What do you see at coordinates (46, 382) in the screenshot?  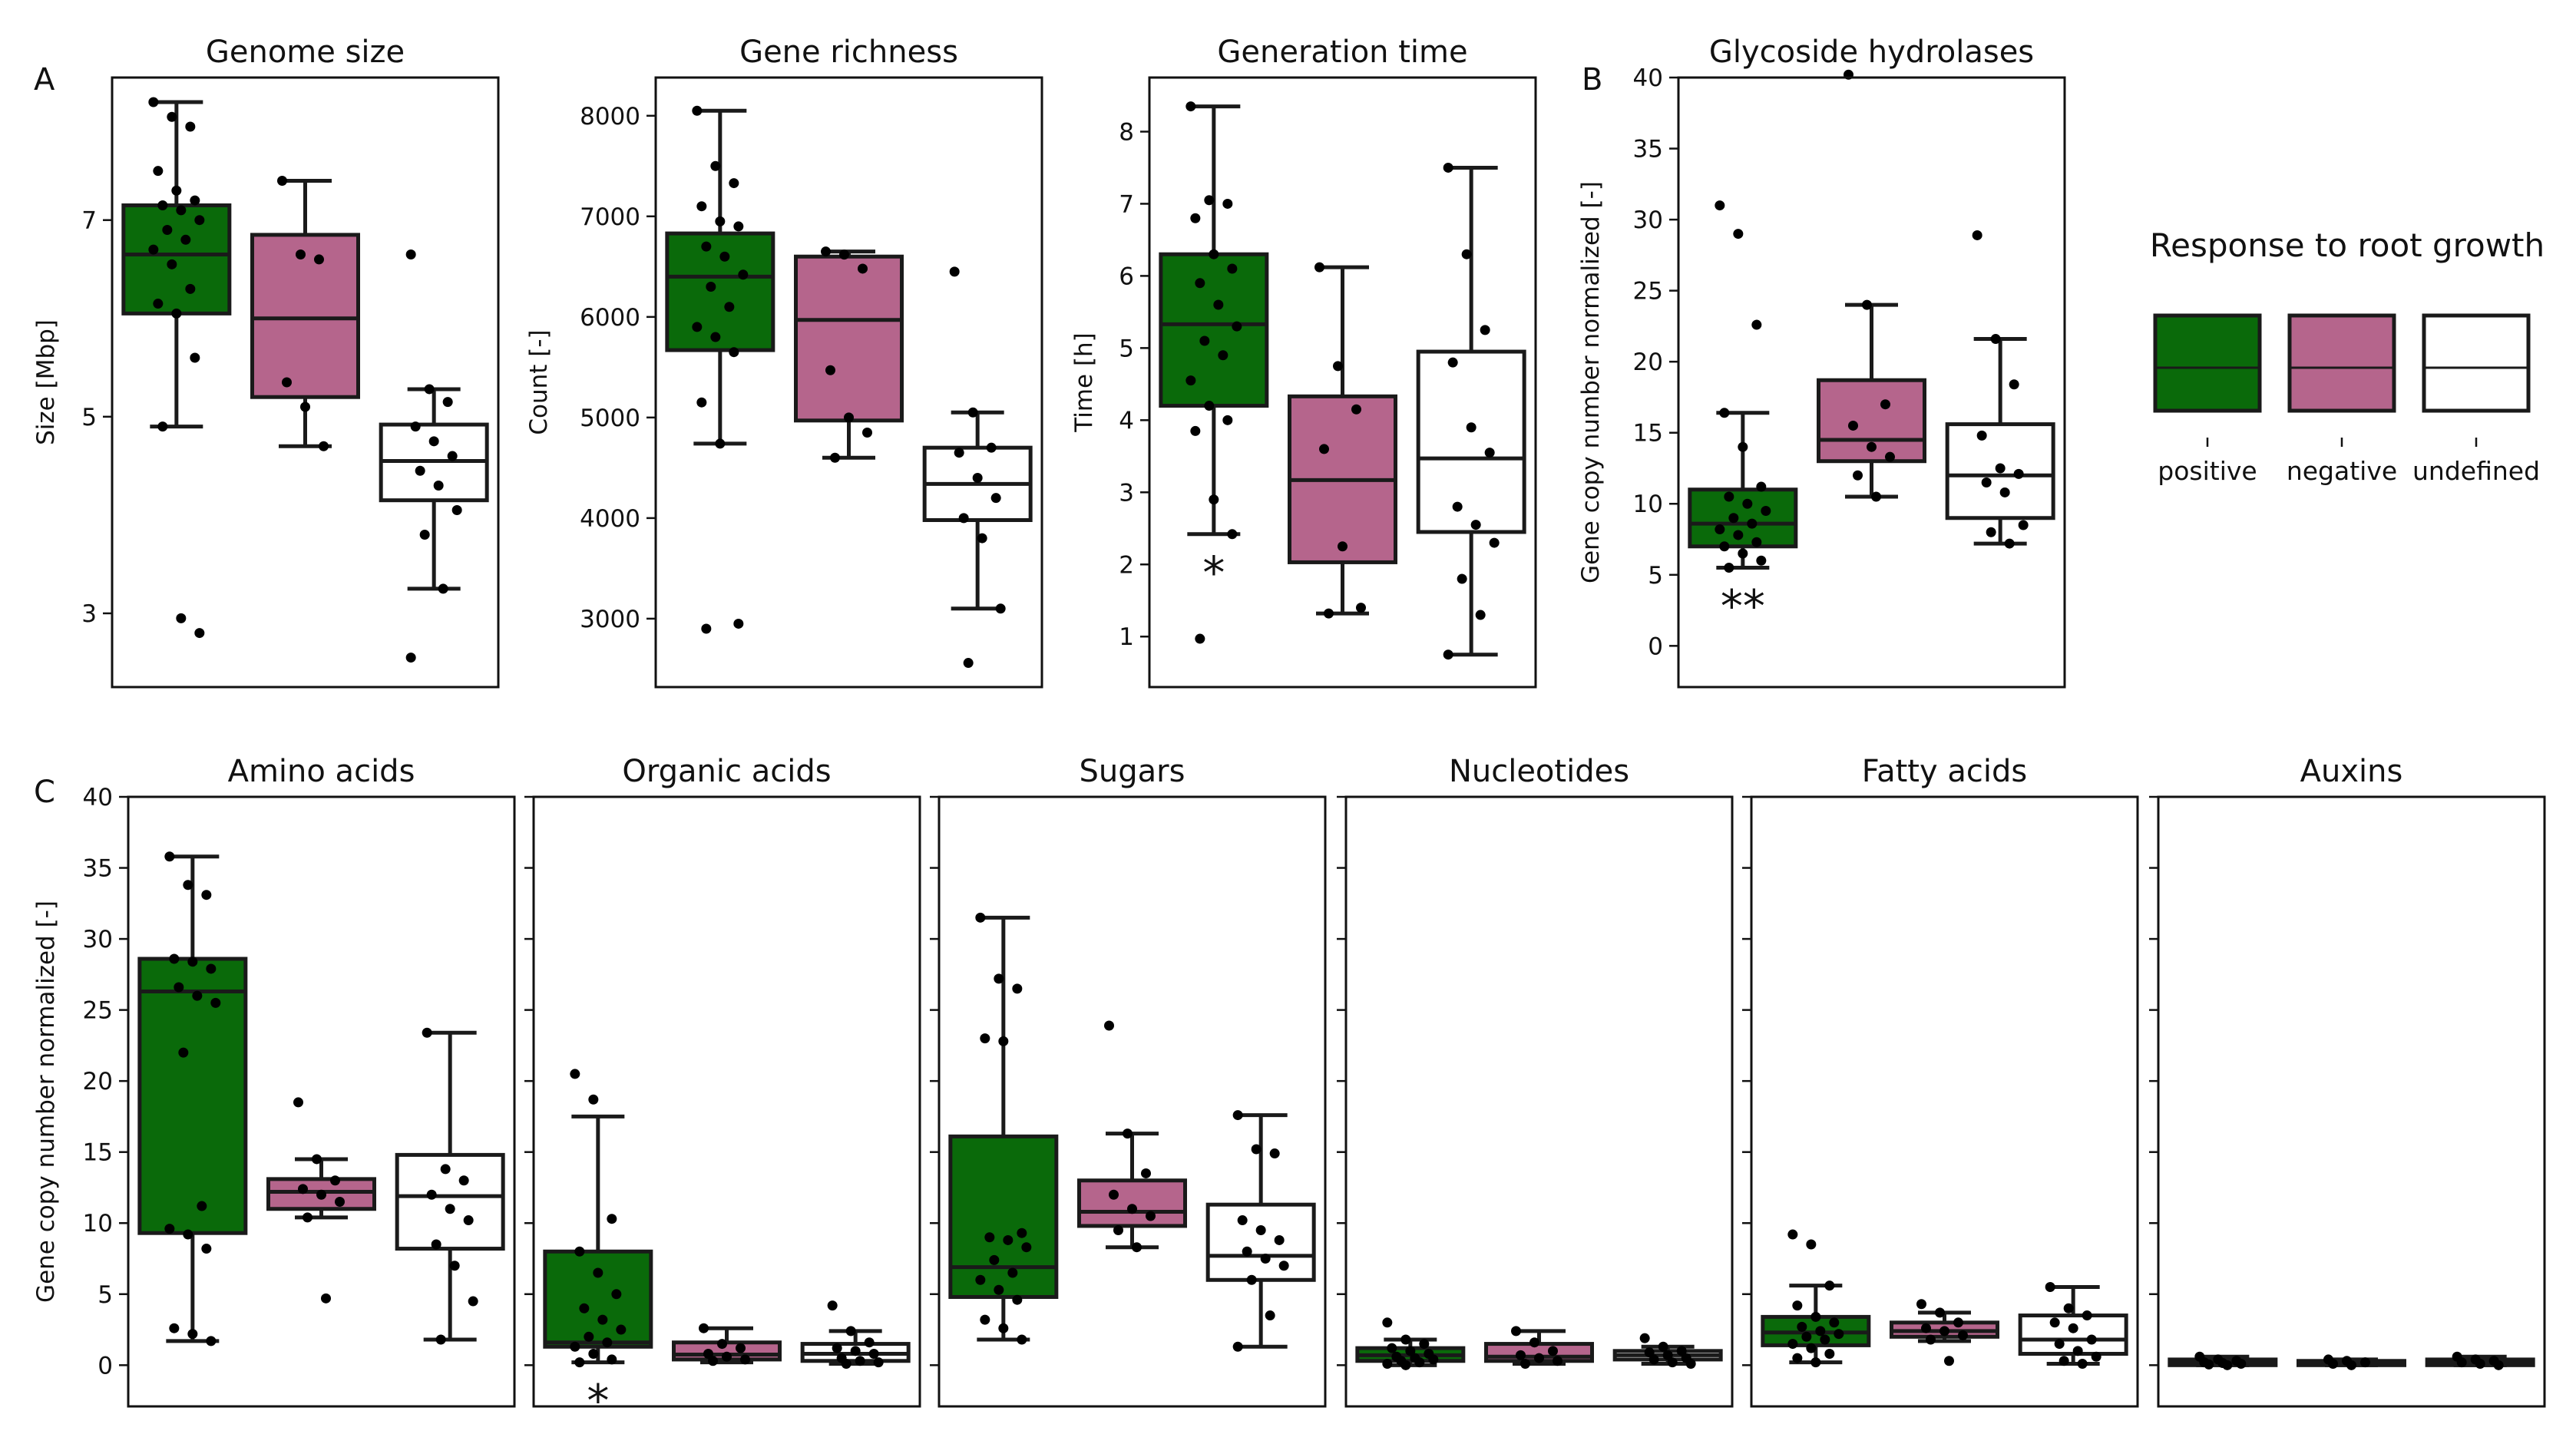 I see `y-axis-label: Size [Mbp]` at bounding box center [46, 382].